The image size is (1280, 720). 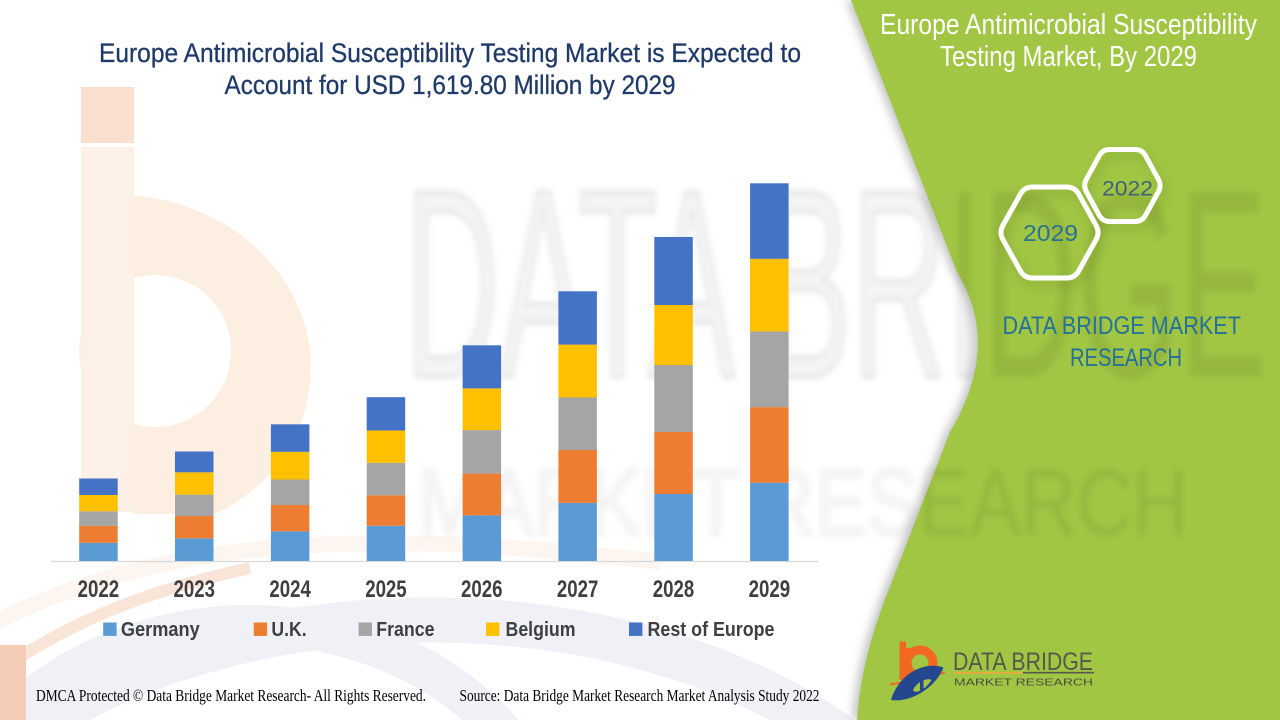 What do you see at coordinates (195, 589) in the screenshot?
I see `svg-text: 2023` at bounding box center [195, 589].